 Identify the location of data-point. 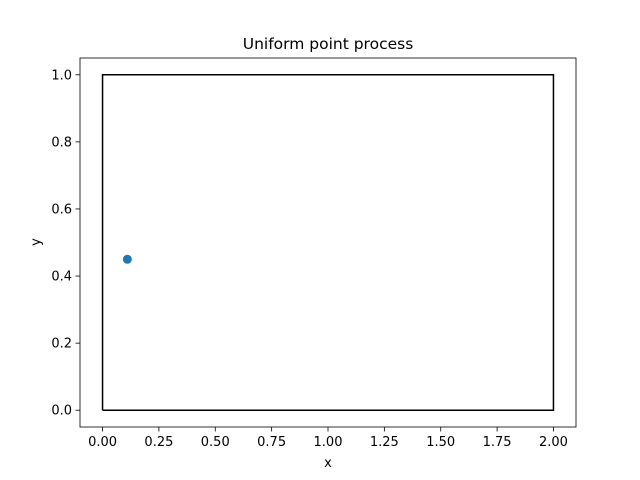
(127, 259).